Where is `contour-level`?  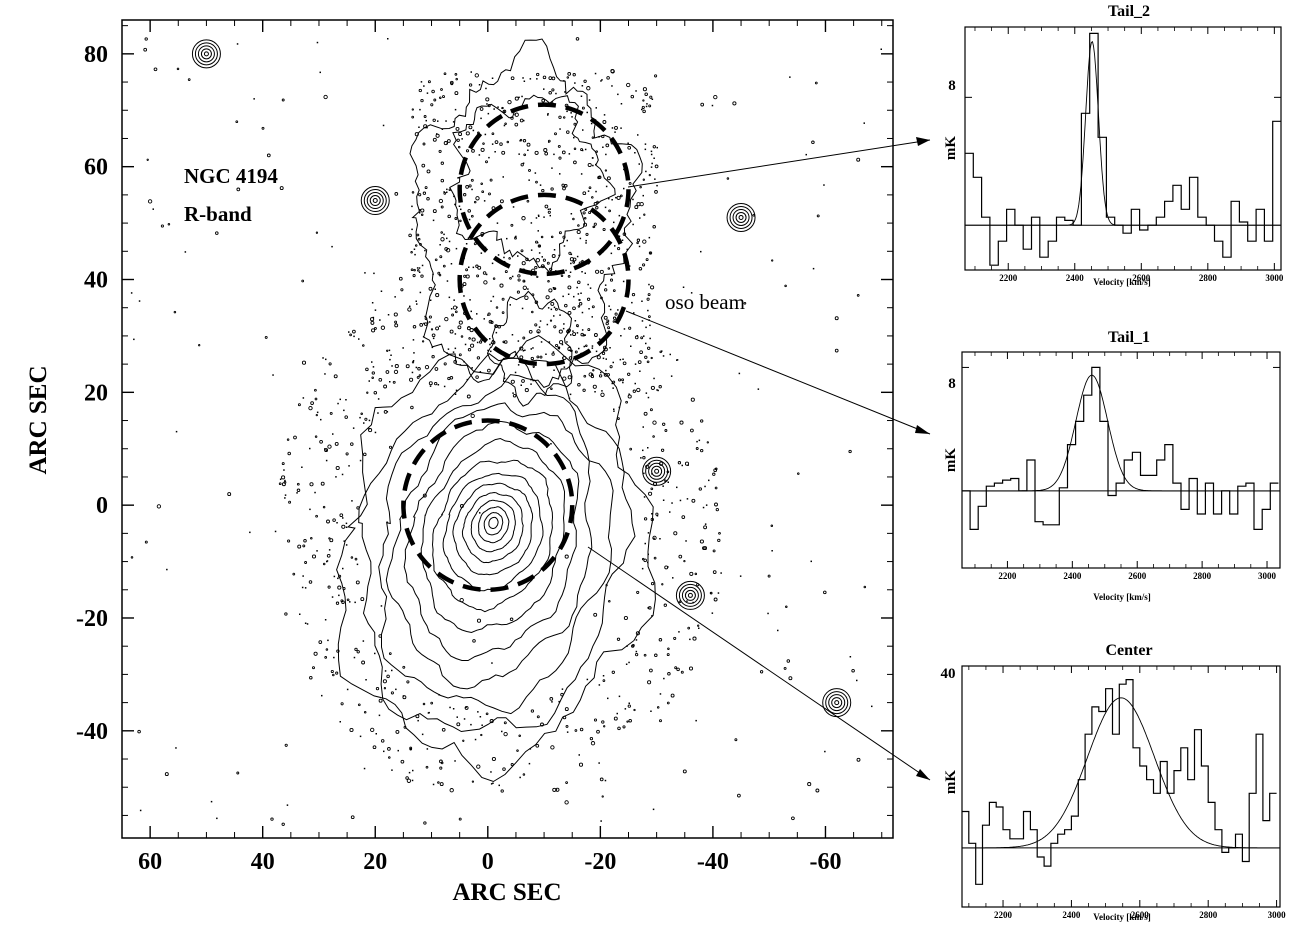
contour-level is located at coordinates (491, 540).